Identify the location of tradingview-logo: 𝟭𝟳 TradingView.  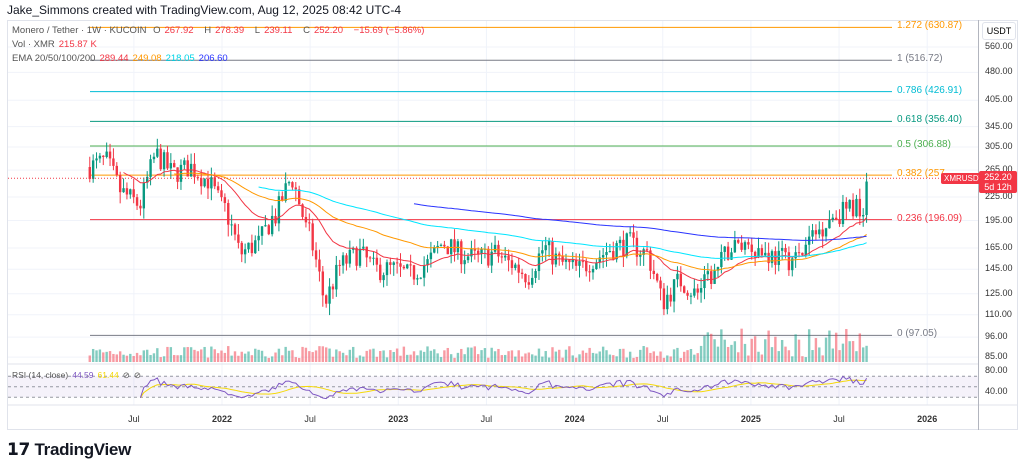
(69, 449).